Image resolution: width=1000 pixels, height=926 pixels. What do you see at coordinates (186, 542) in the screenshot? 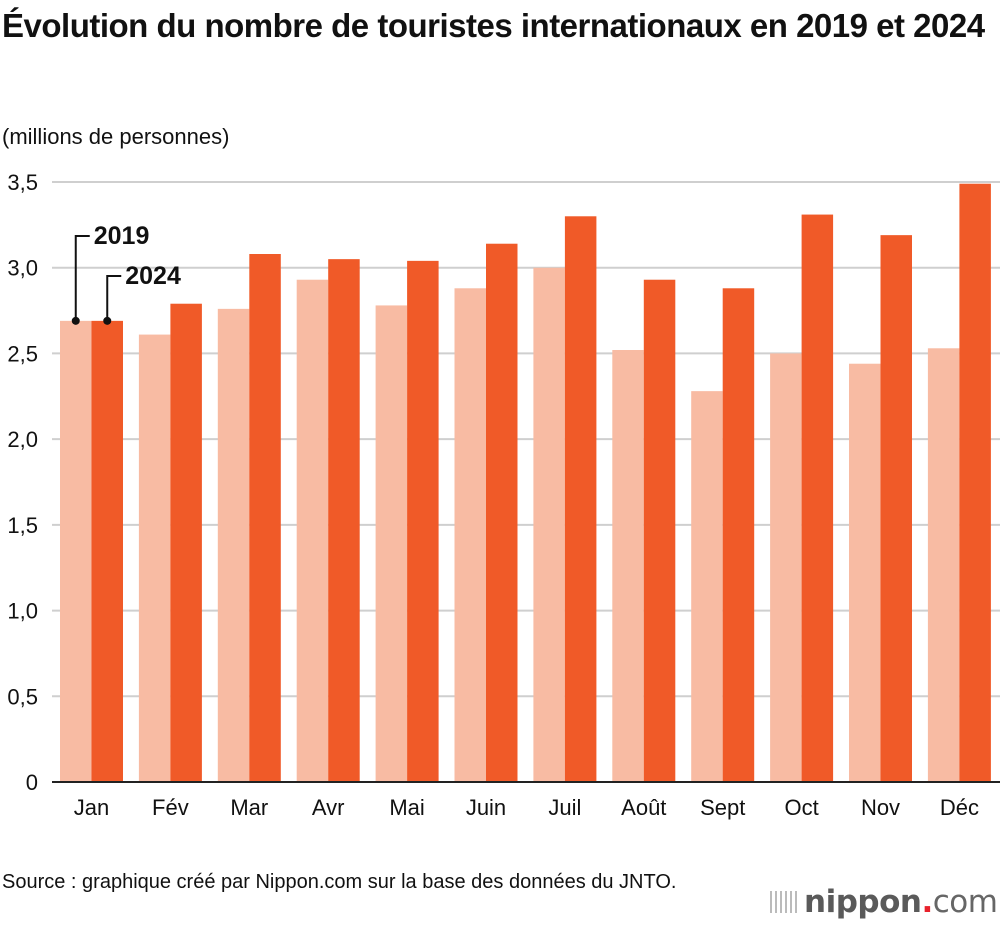
I see `bar-2024-Fév` at bounding box center [186, 542].